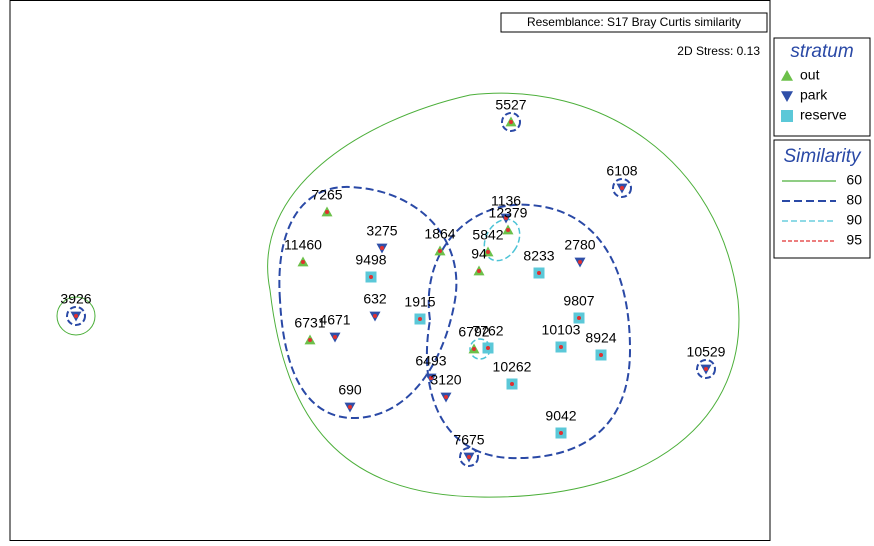 This screenshot has width=874, height=546. I want to click on legend-label: 80, so click(854, 200).